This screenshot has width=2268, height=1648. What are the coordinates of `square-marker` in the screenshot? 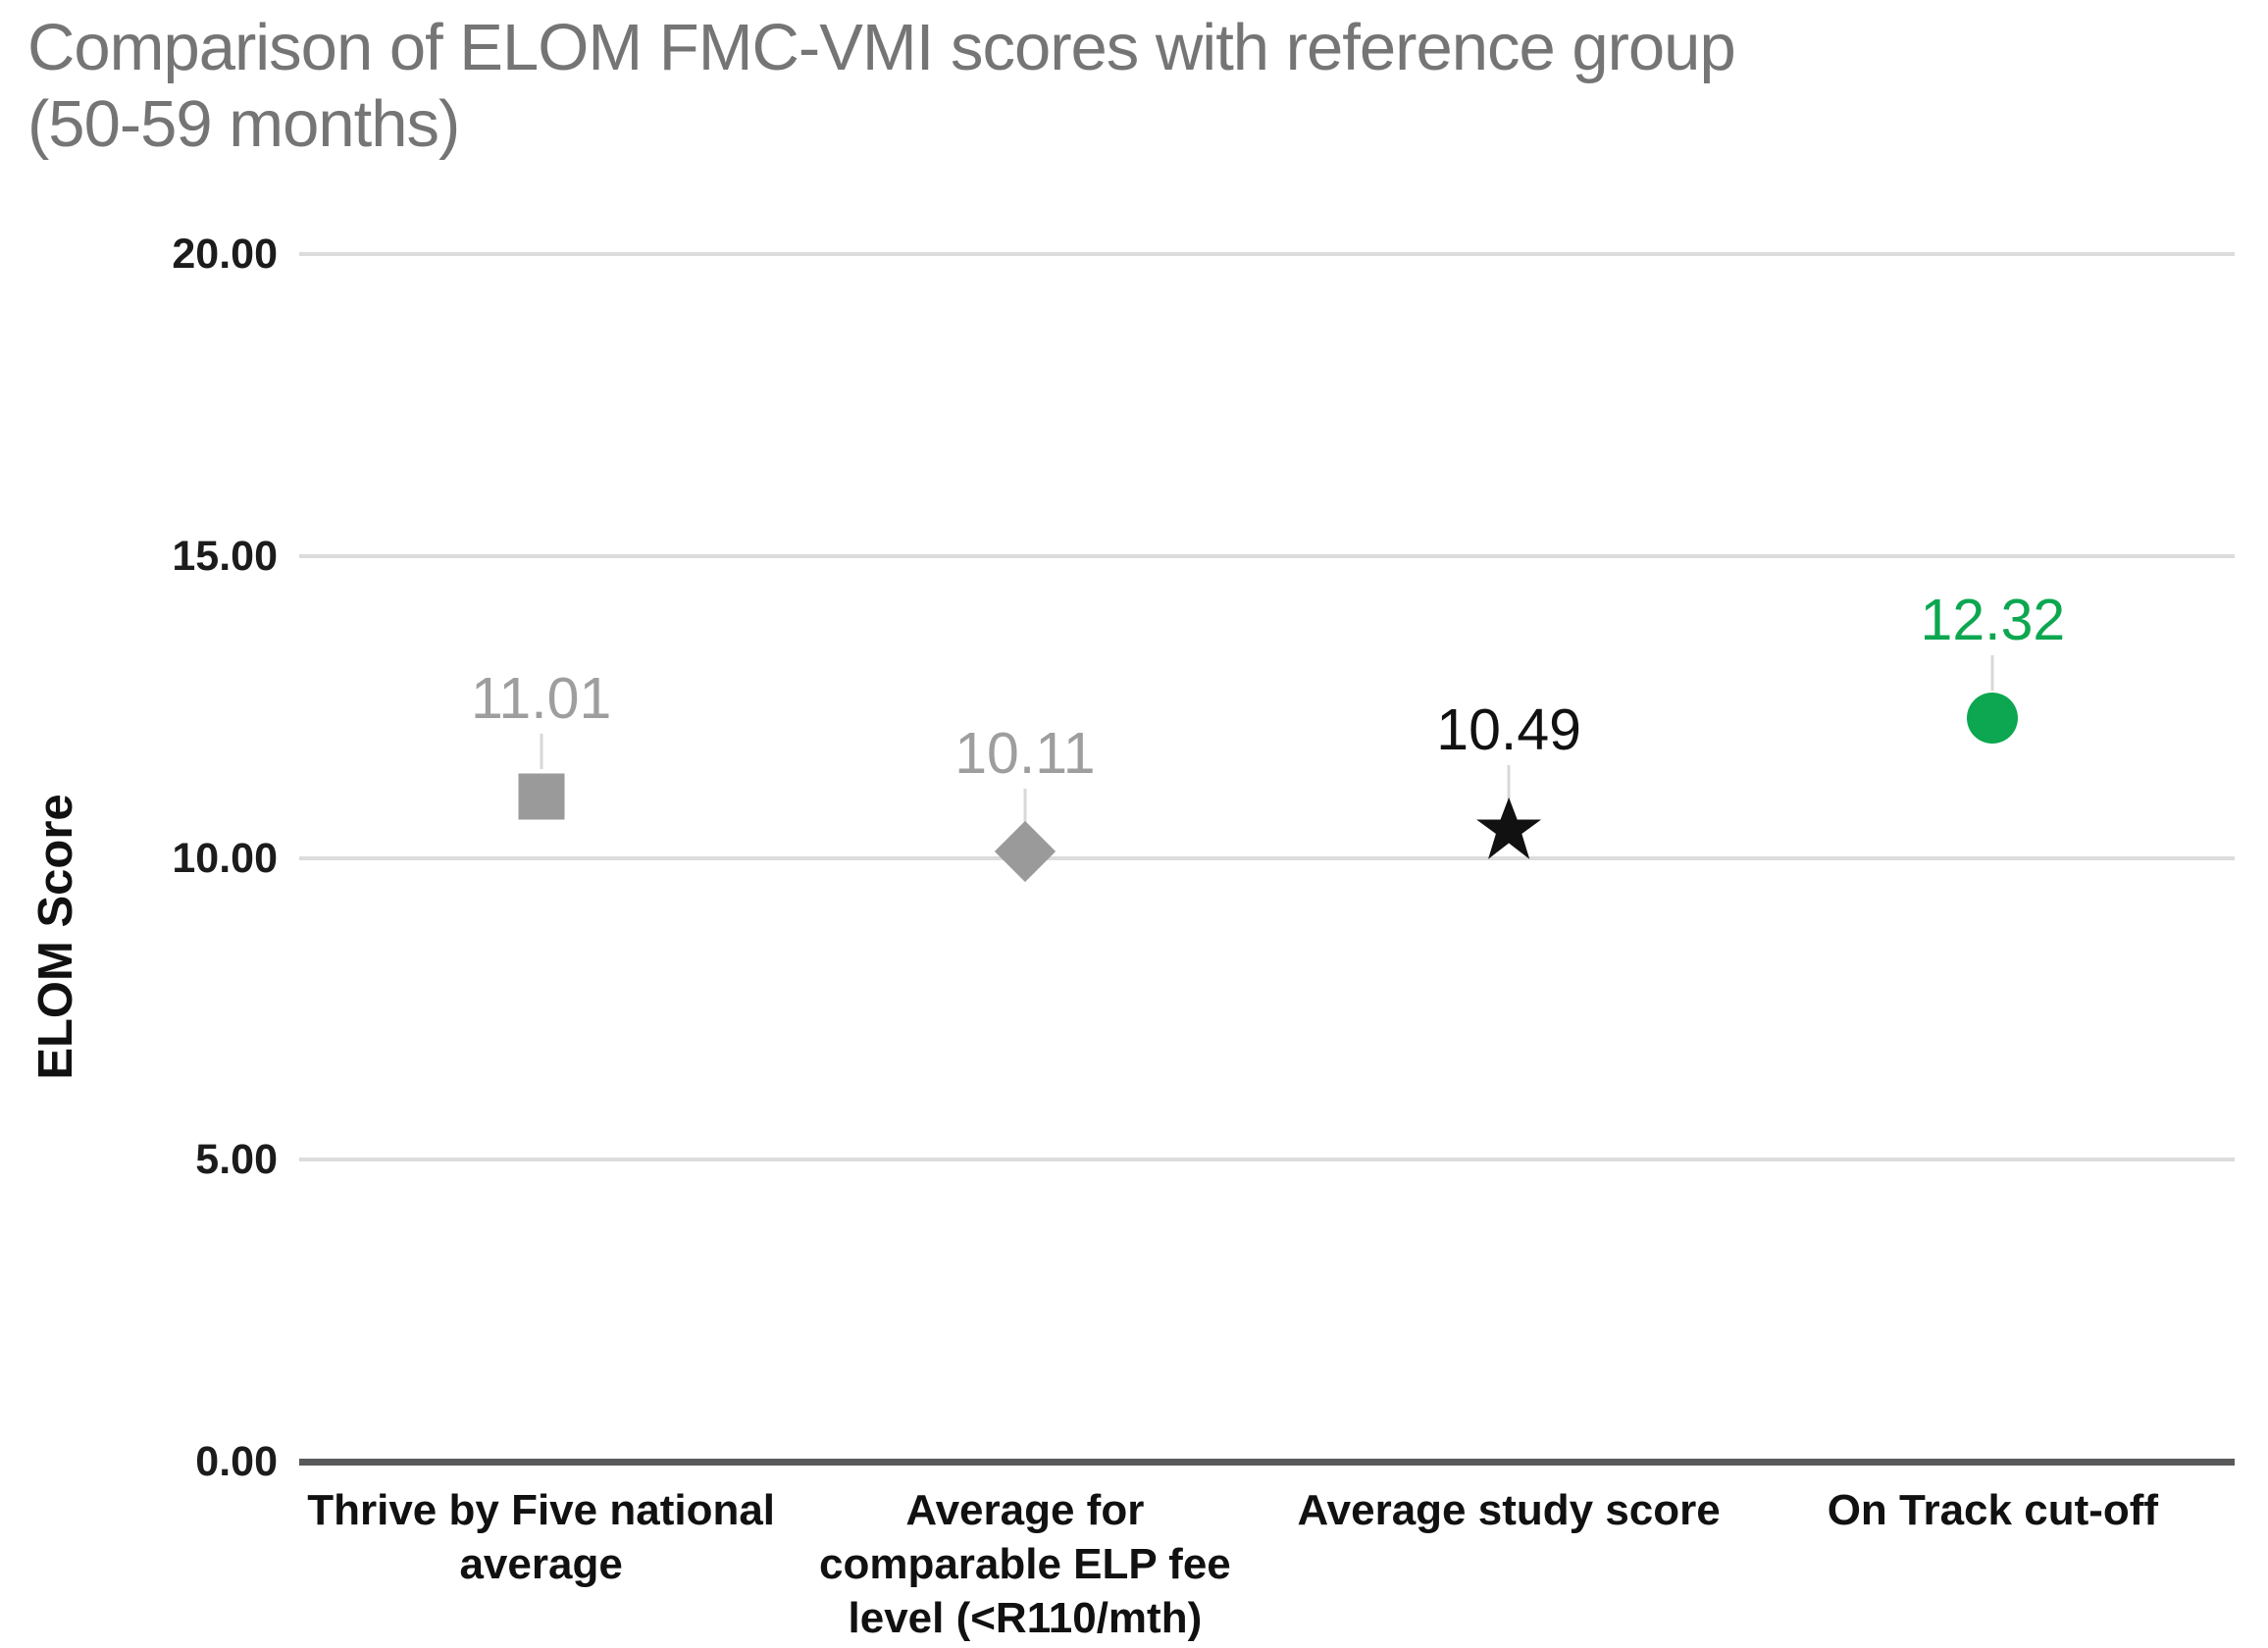 It's located at (542, 796).